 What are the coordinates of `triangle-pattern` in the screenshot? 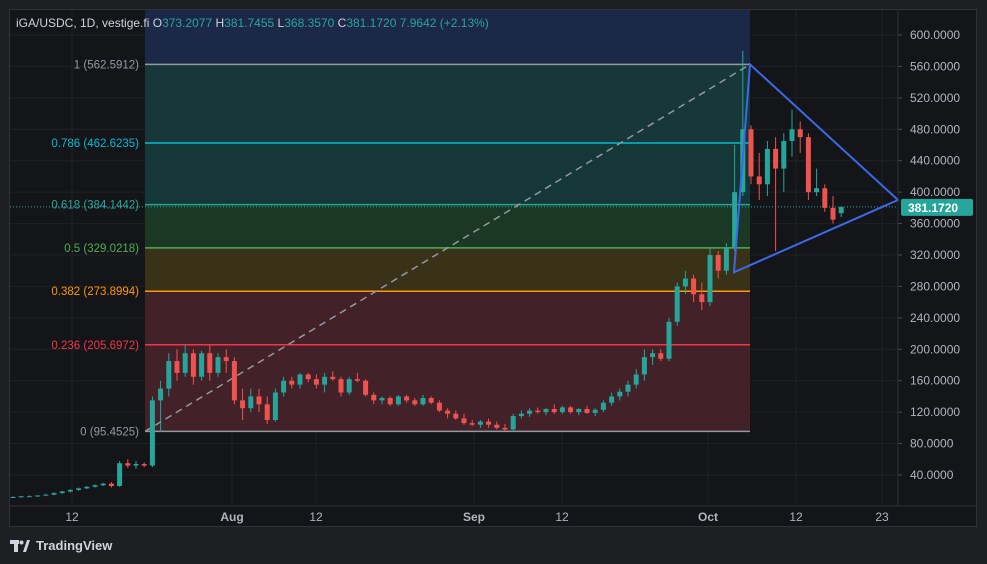 It's located at (816, 168).